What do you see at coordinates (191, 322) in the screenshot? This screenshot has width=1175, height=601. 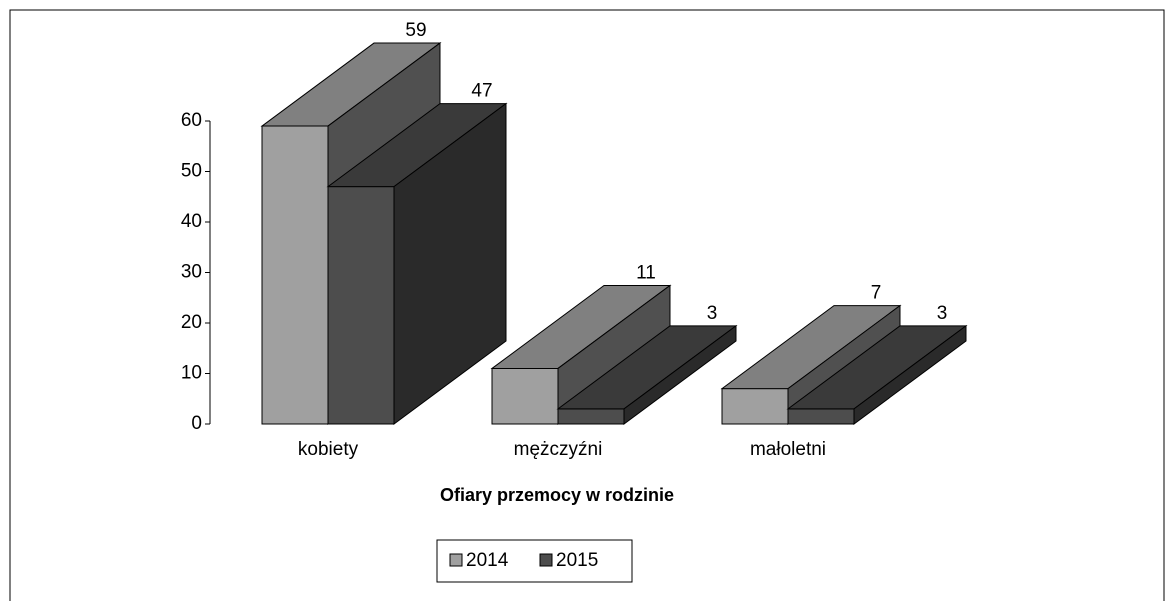 I see `y-tick-label: 20` at bounding box center [191, 322].